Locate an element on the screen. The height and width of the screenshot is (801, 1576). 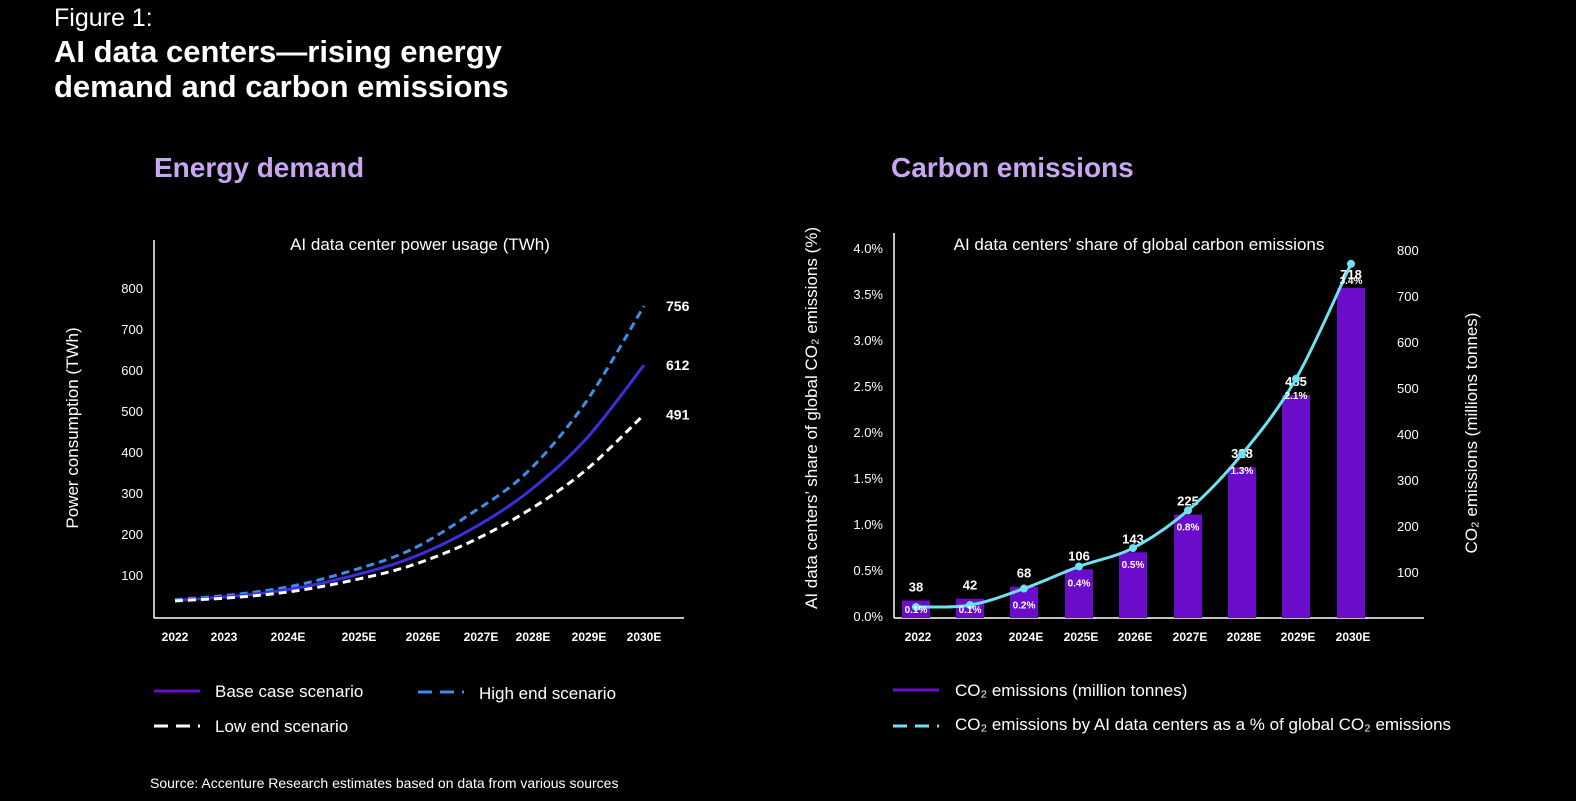
energy-y-tick-label: 400 is located at coordinates (132, 452).